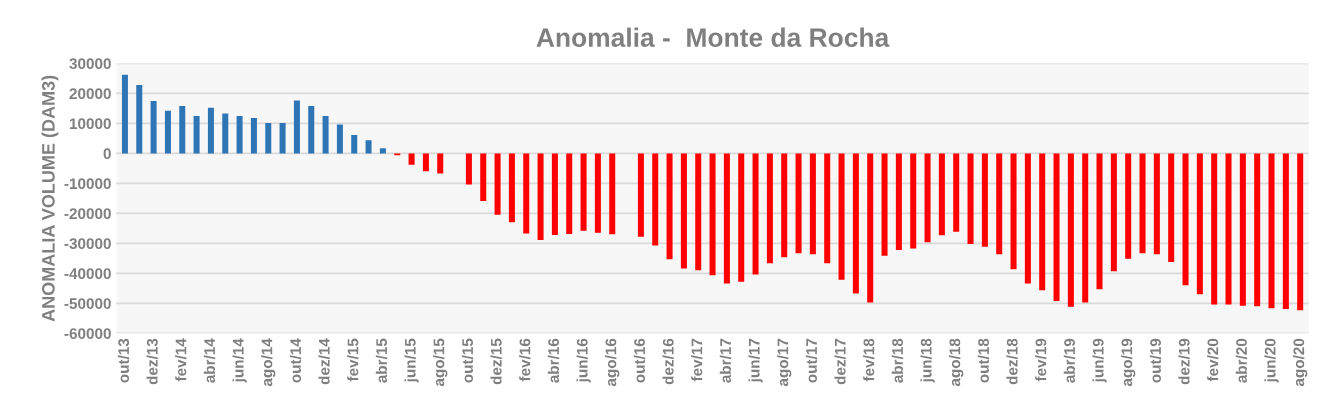  I want to click on x-tick-label: out/18, so click(983, 360).